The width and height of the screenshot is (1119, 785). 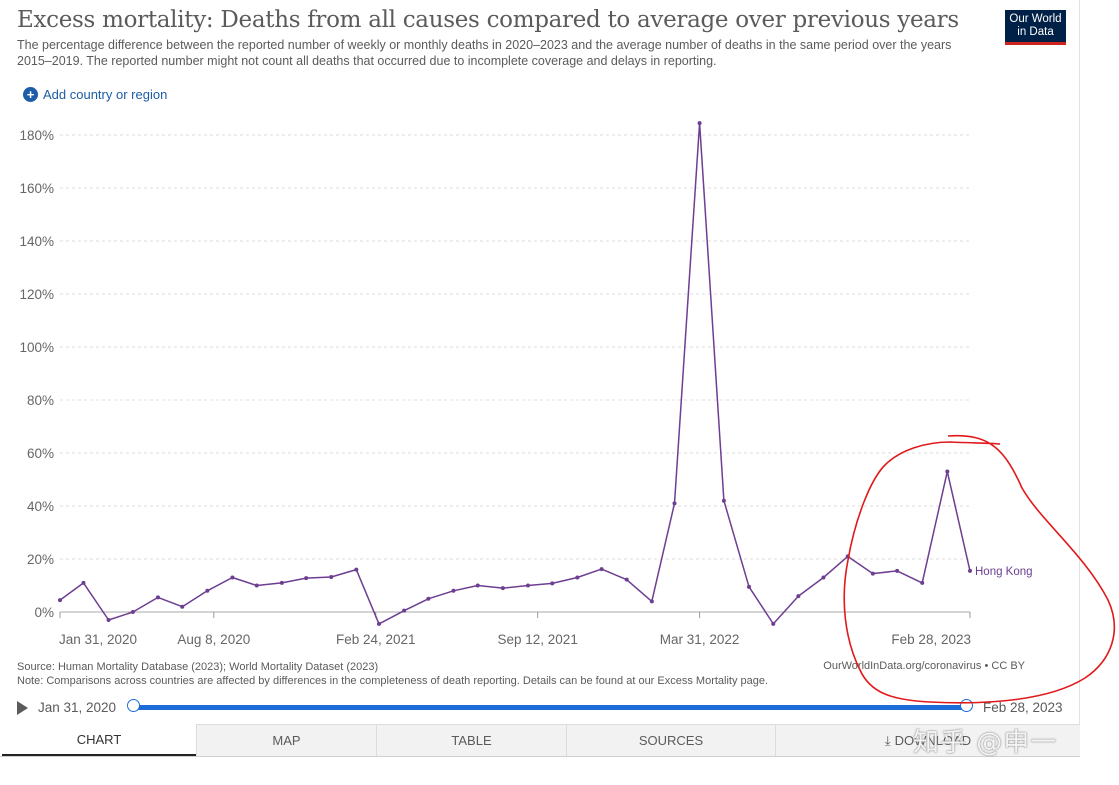 What do you see at coordinates (213, 639) in the screenshot?
I see `x-tick-label: Aug 8, 2020` at bounding box center [213, 639].